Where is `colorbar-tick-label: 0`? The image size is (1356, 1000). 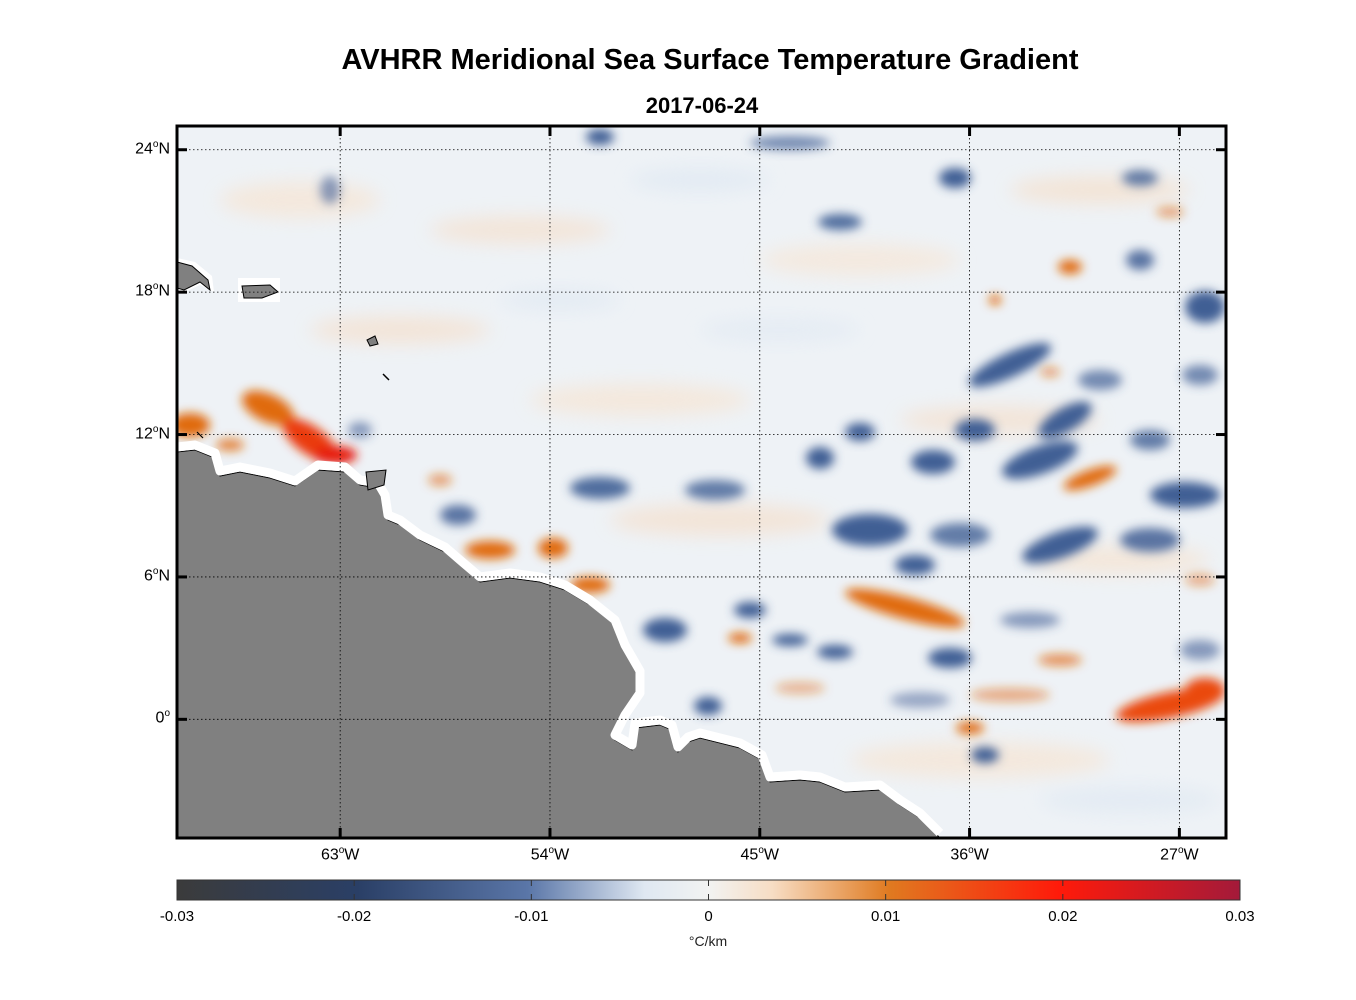
colorbar-tick-label: 0 is located at coordinates (708, 916).